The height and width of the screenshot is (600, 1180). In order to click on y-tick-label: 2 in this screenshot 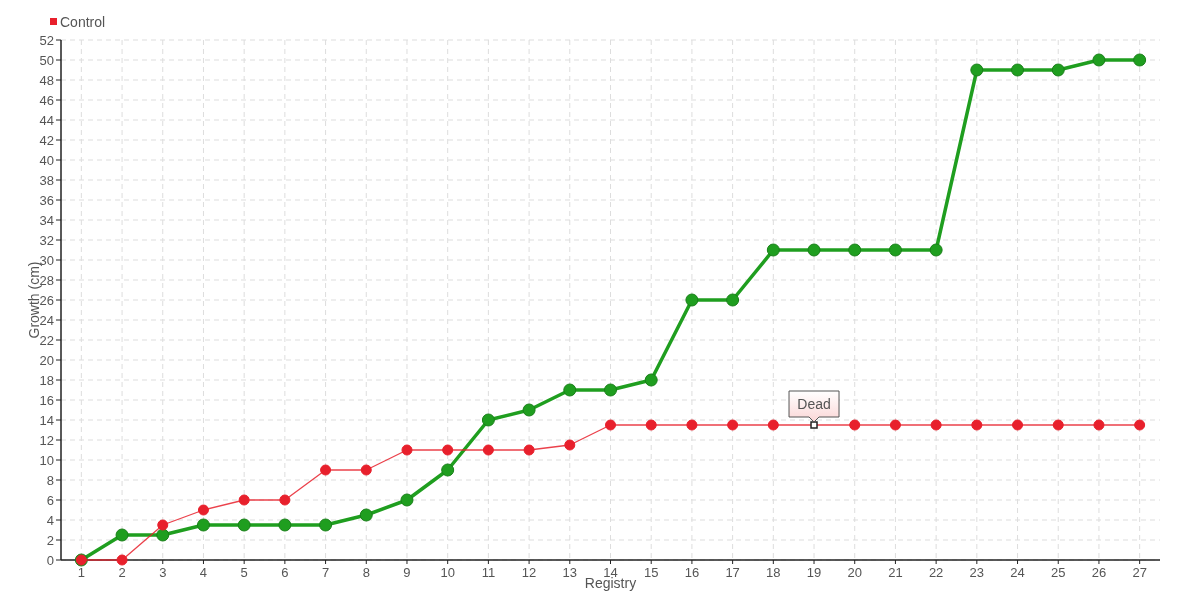, I will do `click(50, 540)`.